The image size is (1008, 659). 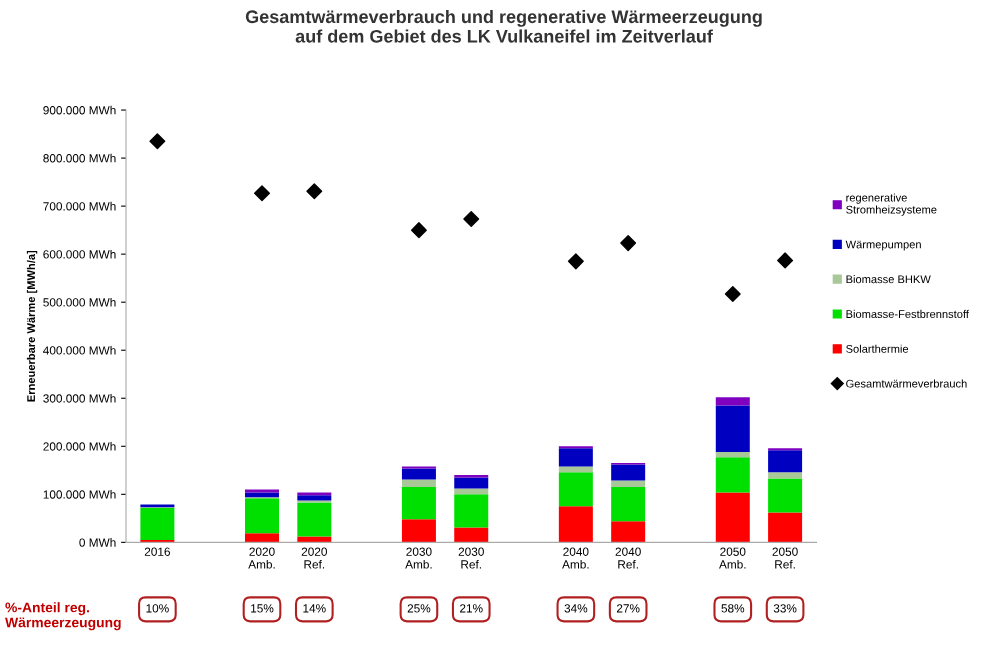 What do you see at coordinates (79, 110) in the screenshot?
I see `y-tick-label: 900.000 MWh` at bounding box center [79, 110].